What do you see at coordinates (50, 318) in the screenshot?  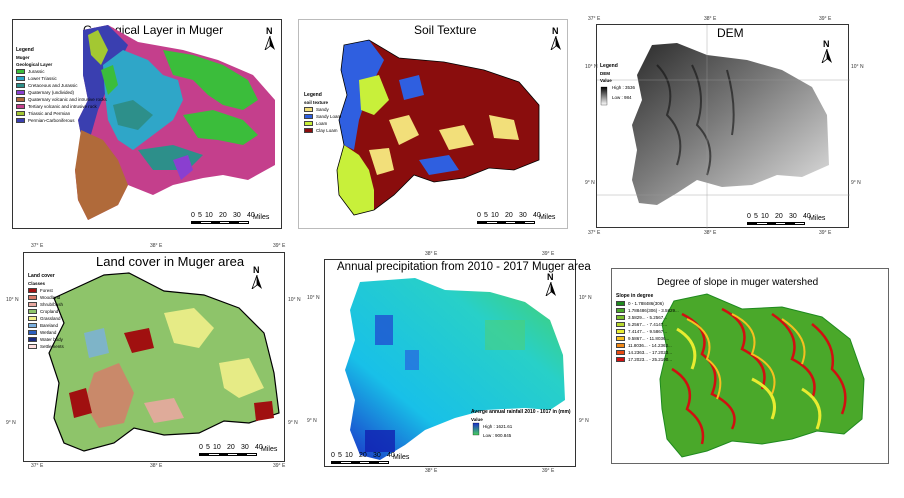 I see `legend-label: Grassland` at bounding box center [50, 318].